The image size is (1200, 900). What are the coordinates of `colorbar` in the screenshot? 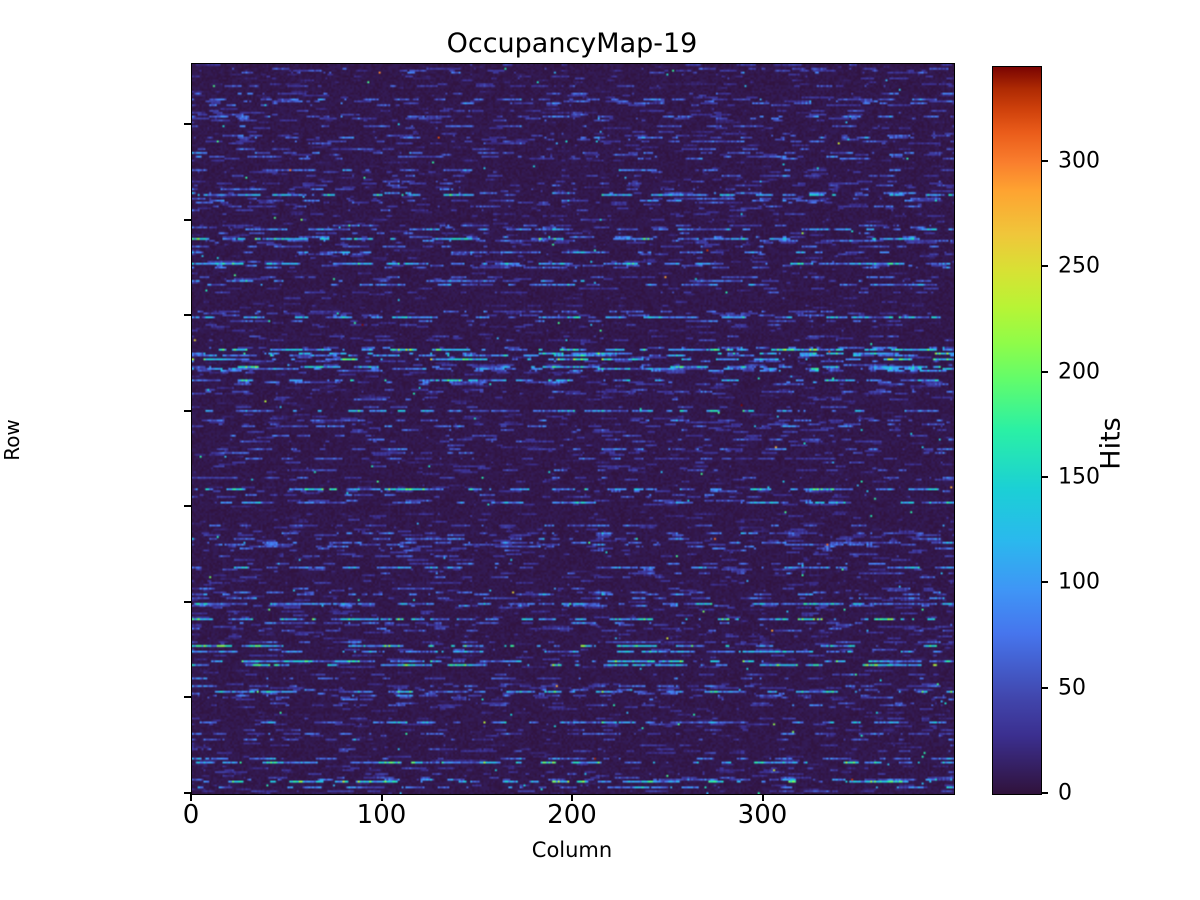 It's located at (1017, 430).